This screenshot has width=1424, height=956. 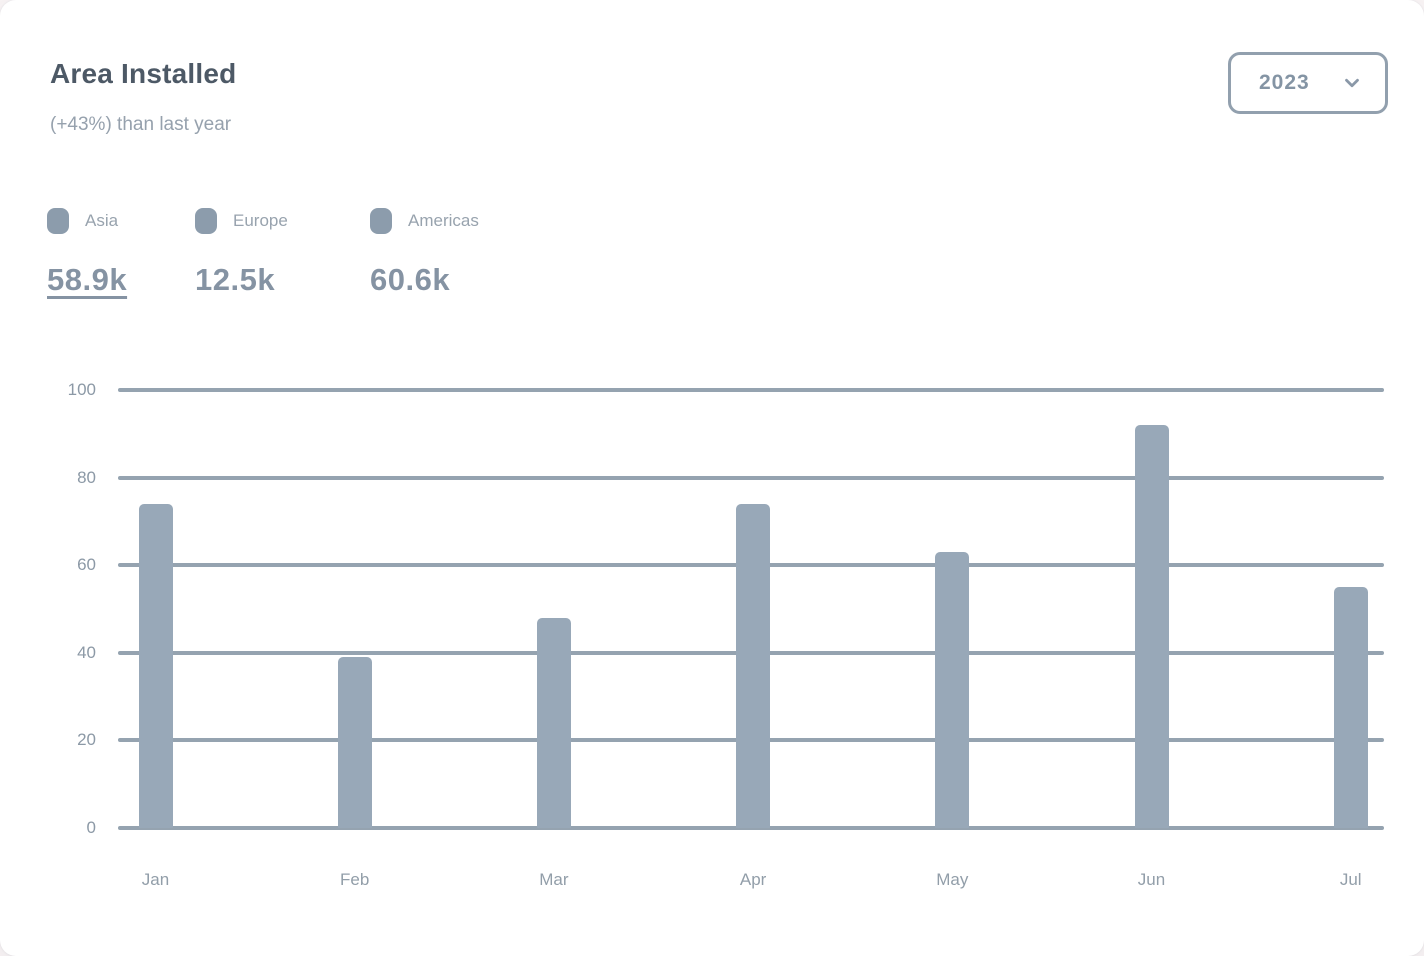 I want to click on bar-jun, so click(x=1151, y=626).